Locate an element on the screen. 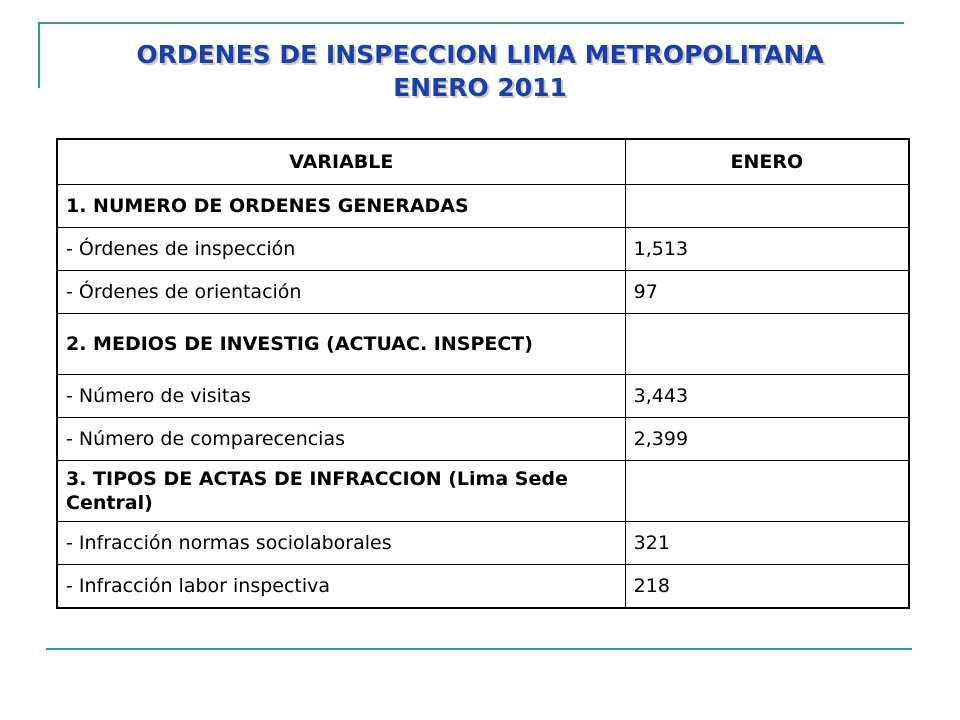 The height and width of the screenshot is (720, 960). table-row: - Órdenes de orientación 97 is located at coordinates (483, 292).